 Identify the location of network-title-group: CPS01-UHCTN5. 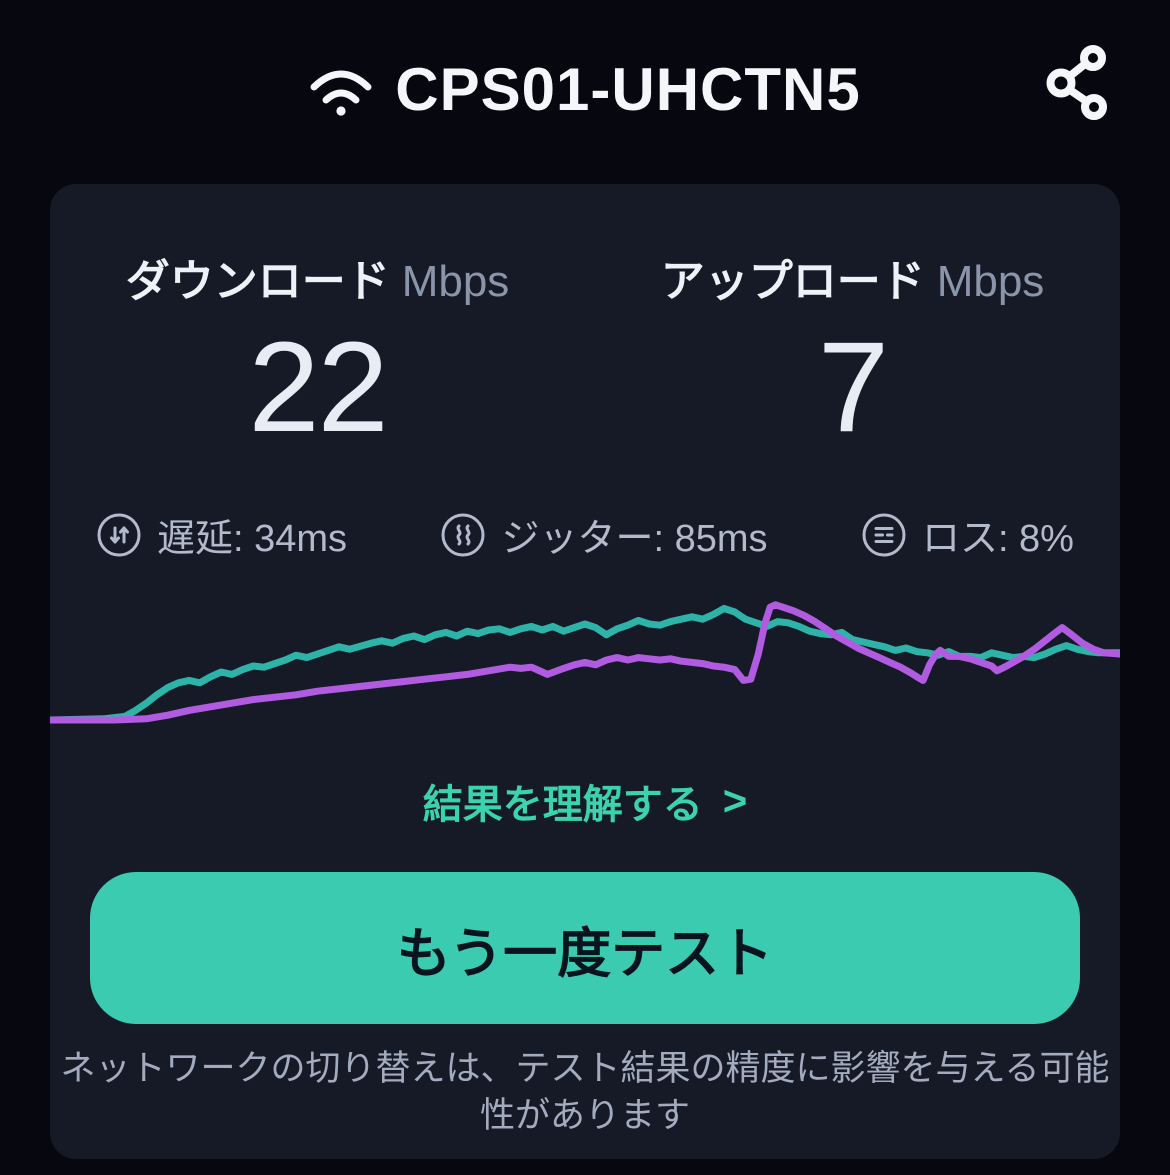
(584, 89).